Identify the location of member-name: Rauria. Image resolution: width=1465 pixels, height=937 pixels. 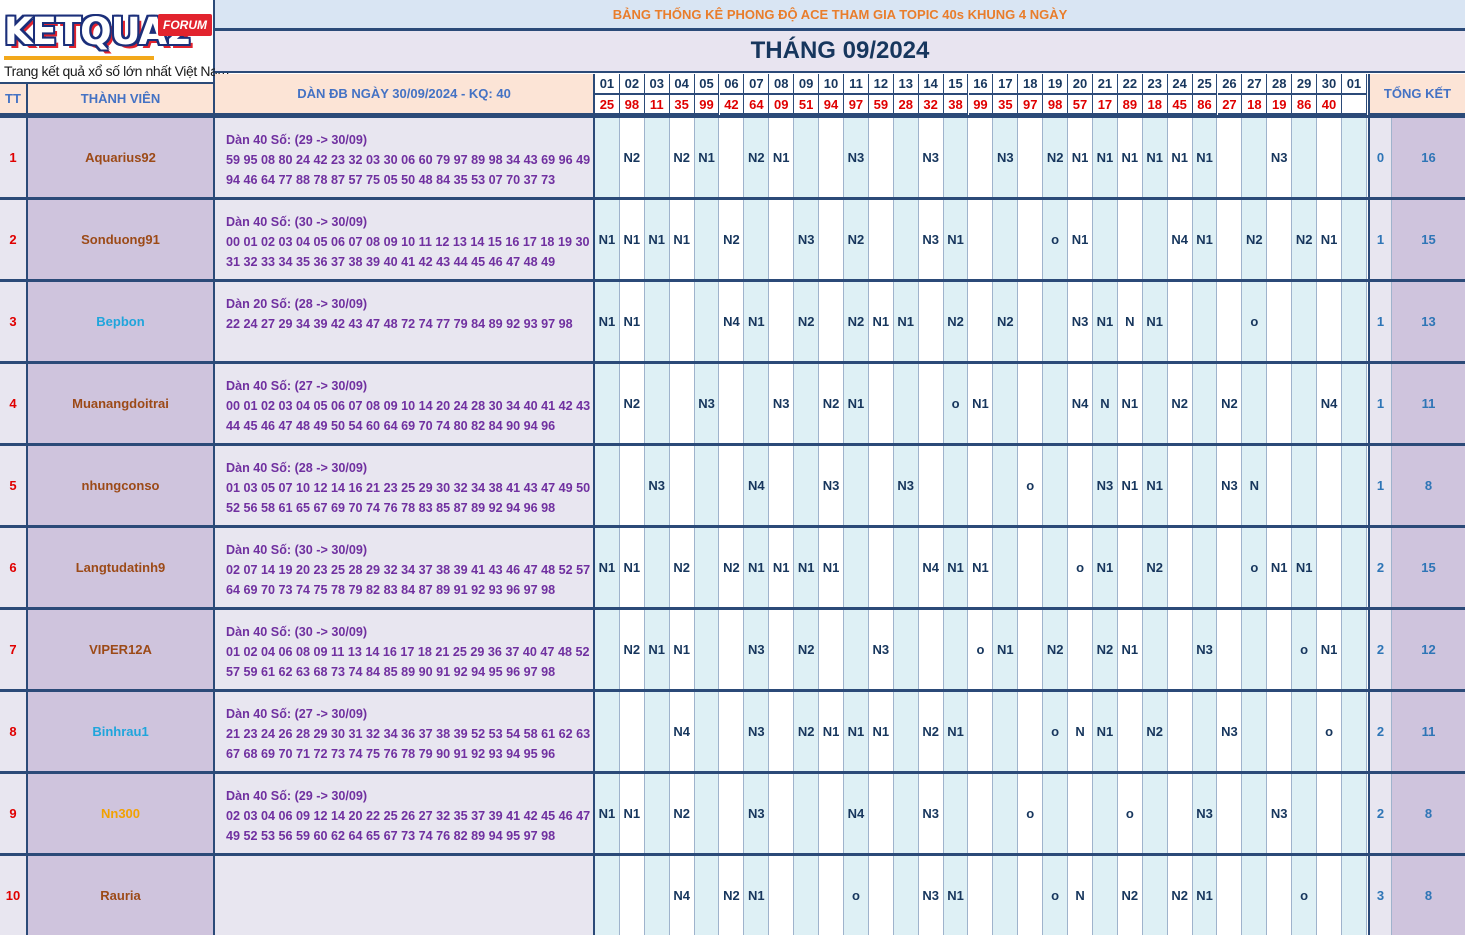
(121, 895).